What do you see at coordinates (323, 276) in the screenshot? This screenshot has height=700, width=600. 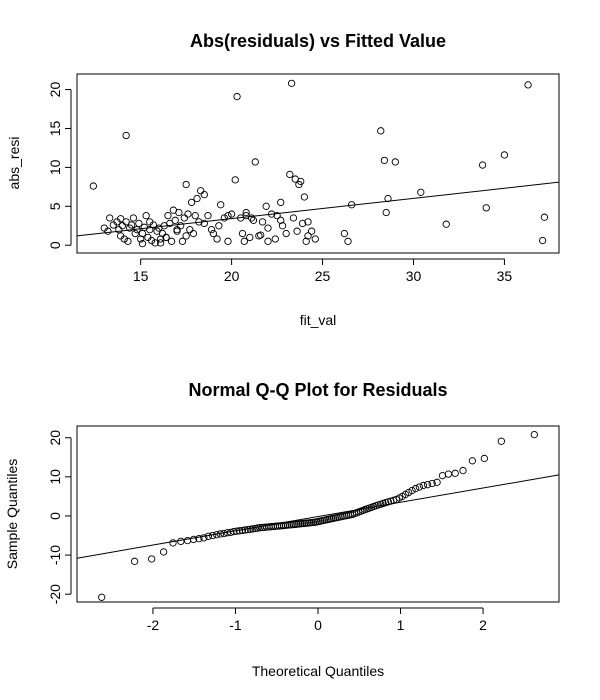 I see `x-tick-label: 25` at bounding box center [323, 276].